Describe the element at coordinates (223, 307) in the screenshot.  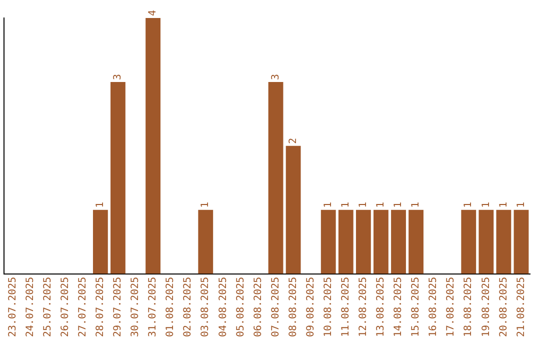
I see `x-tick-label: 04.08.2025` at that location.